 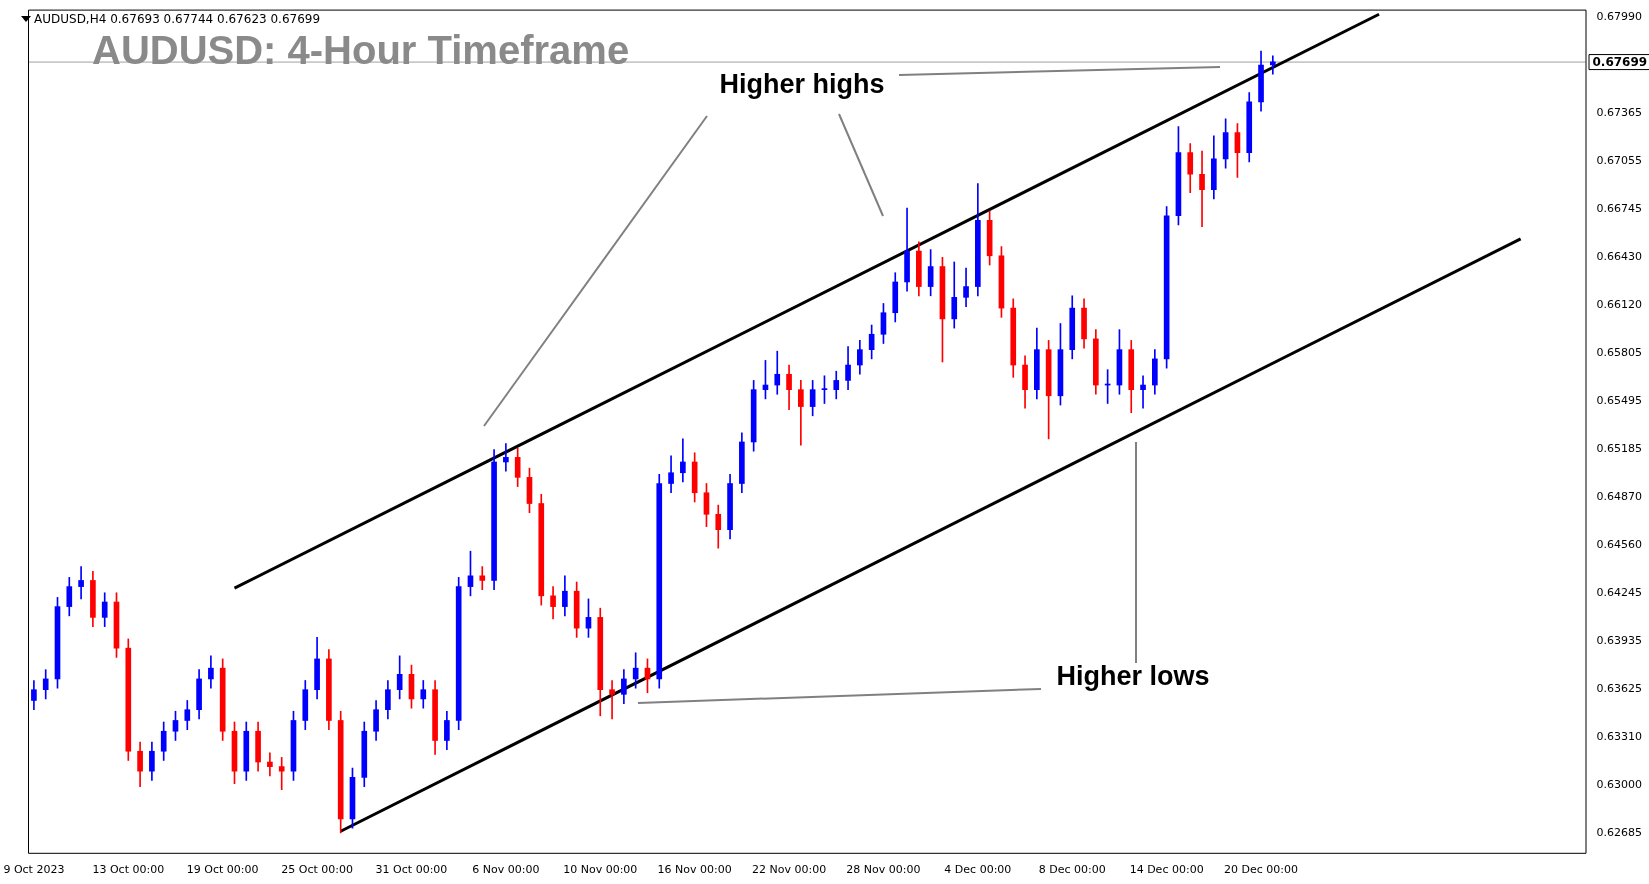 What do you see at coordinates (361, 50) in the screenshot?
I see `chart-title: AUDUSD: 4-Hour Timeframe` at bounding box center [361, 50].